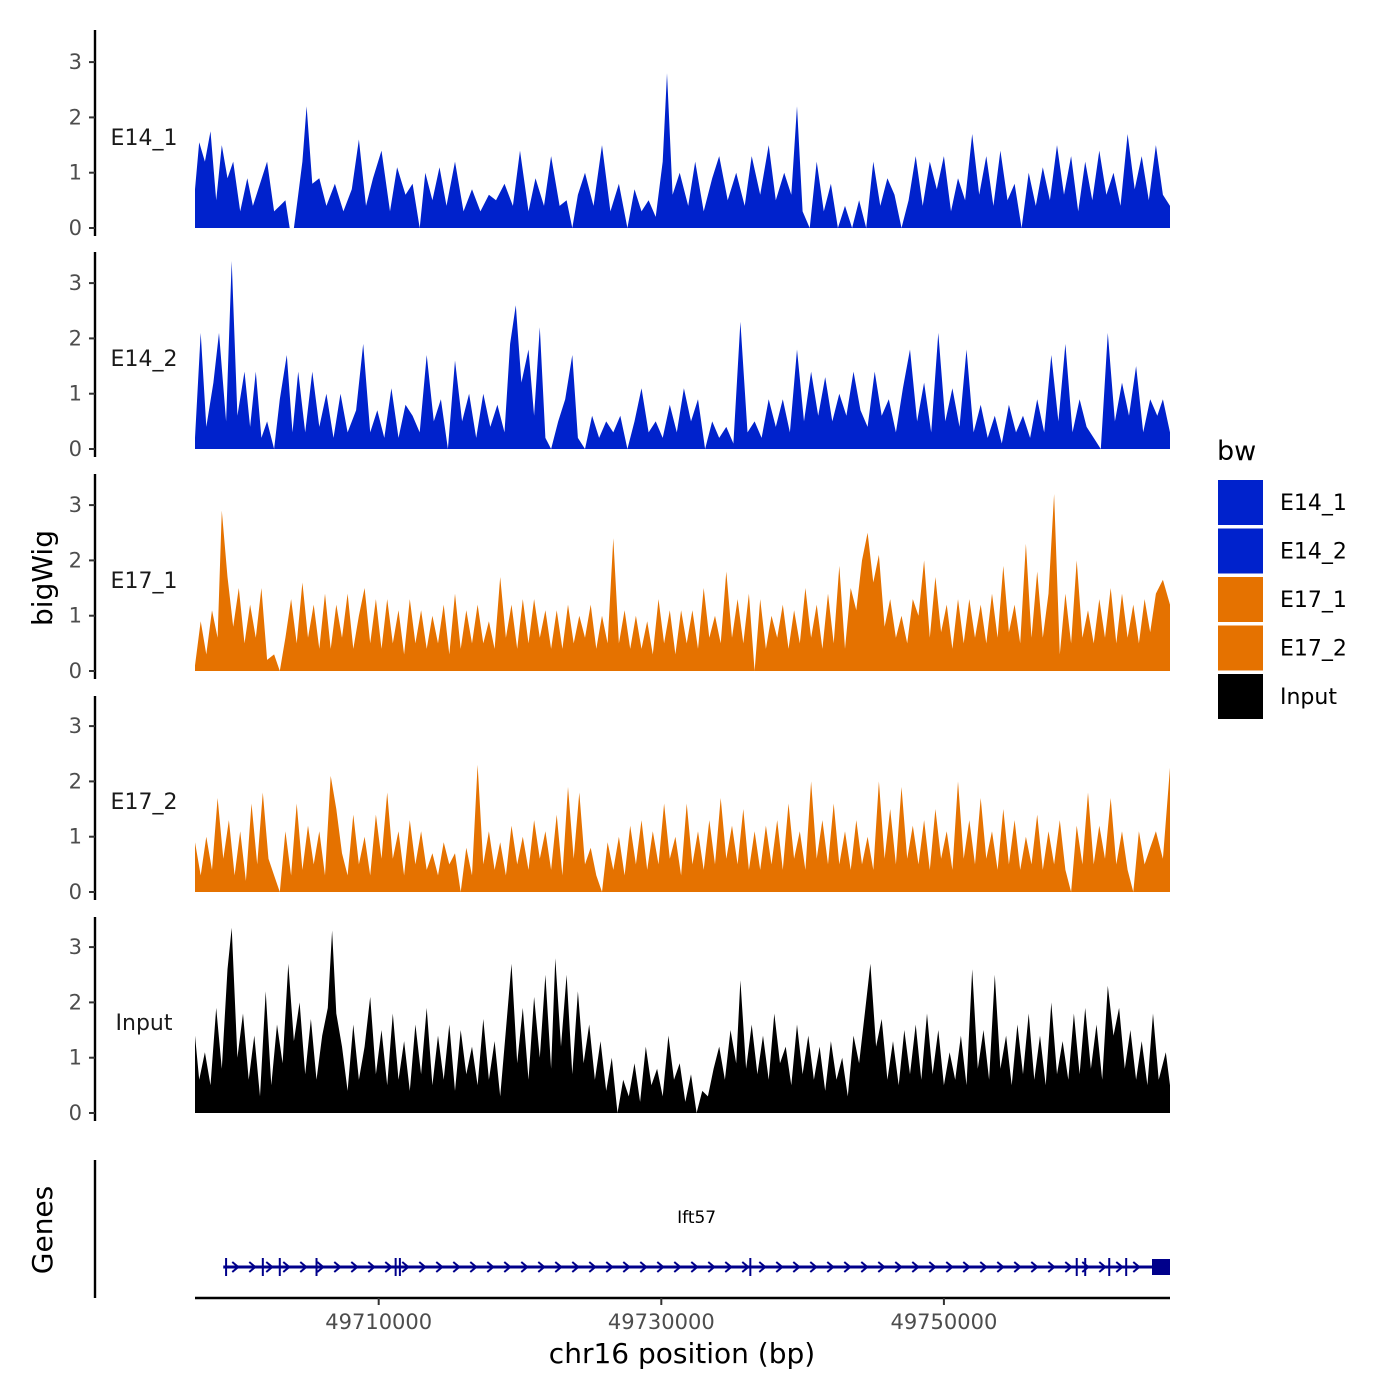  What do you see at coordinates (619, 356) in the screenshot?
I see `track-e14-2: 0 1 2 3 E14_2` at bounding box center [619, 356].